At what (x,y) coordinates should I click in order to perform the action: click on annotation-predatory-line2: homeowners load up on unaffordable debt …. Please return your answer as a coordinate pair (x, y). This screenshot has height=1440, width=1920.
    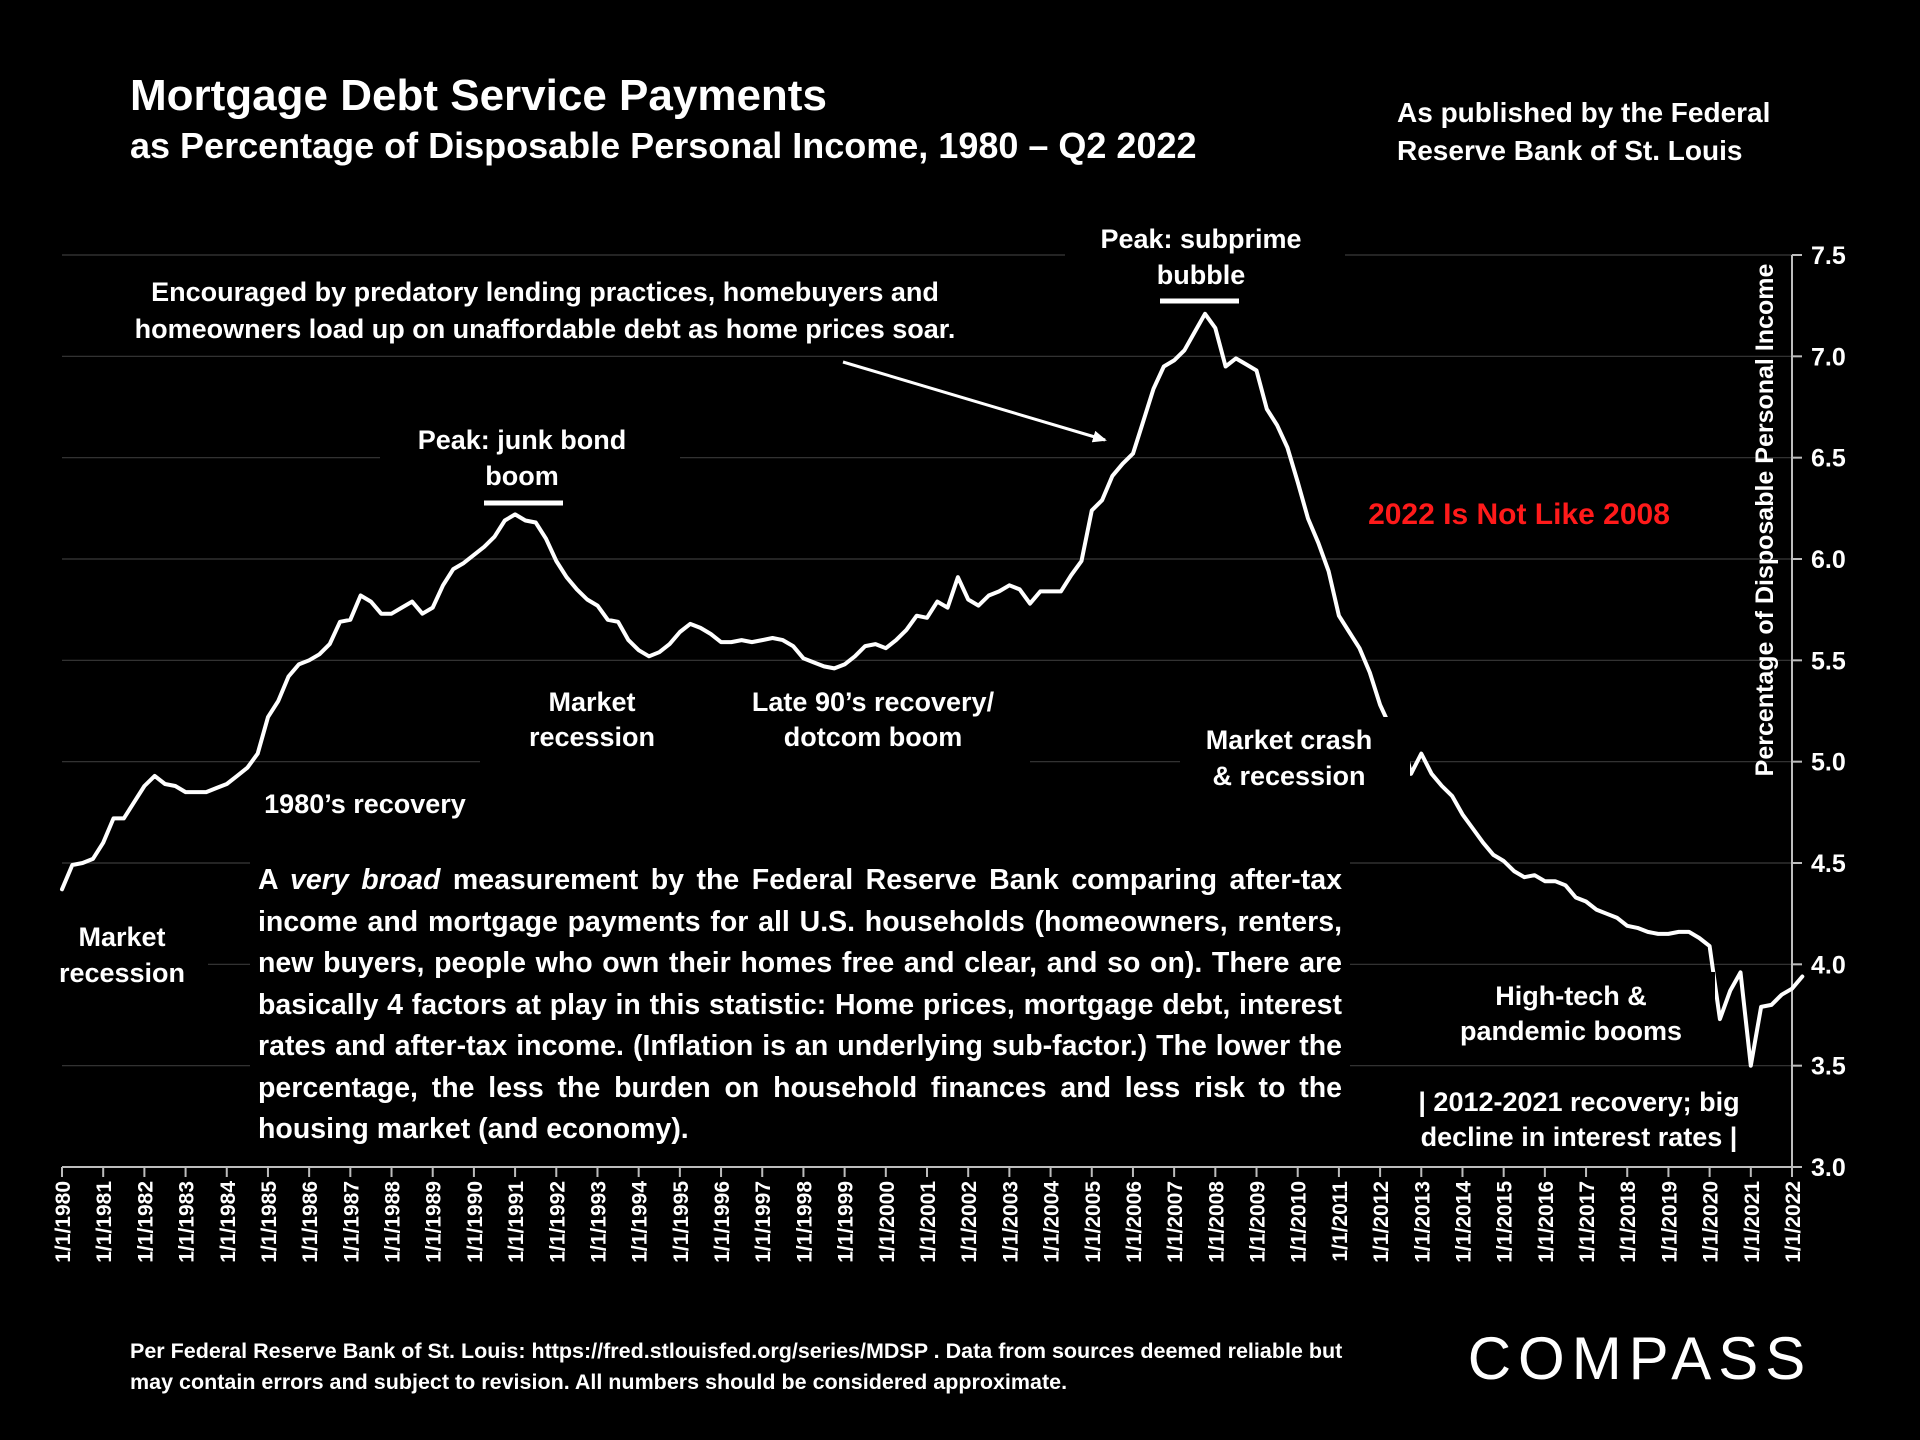
    Looking at the image, I should click on (545, 329).